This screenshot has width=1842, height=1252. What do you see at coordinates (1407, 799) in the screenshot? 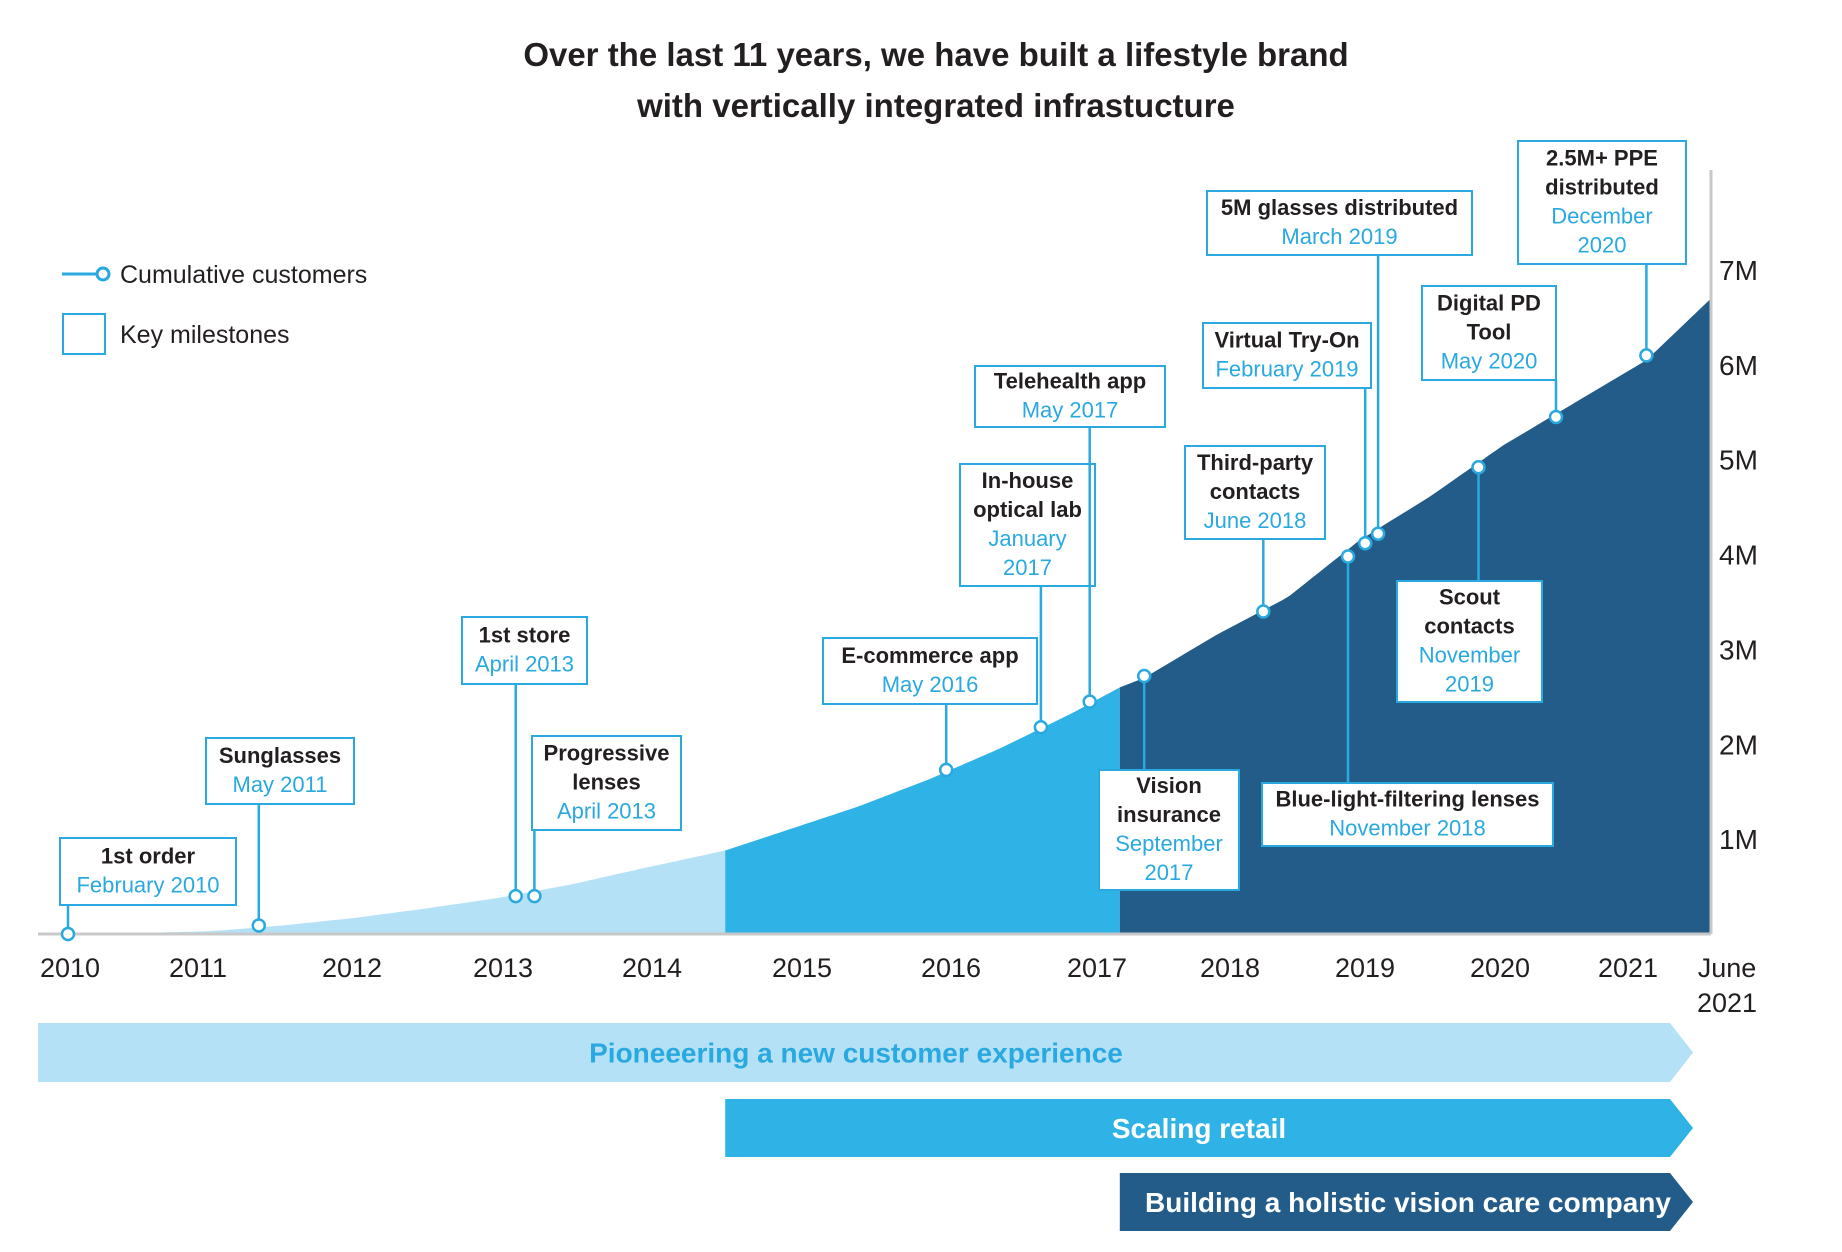
I see `milestone-title: Blue-light-filtering lenses` at bounding box center [1407, 799].